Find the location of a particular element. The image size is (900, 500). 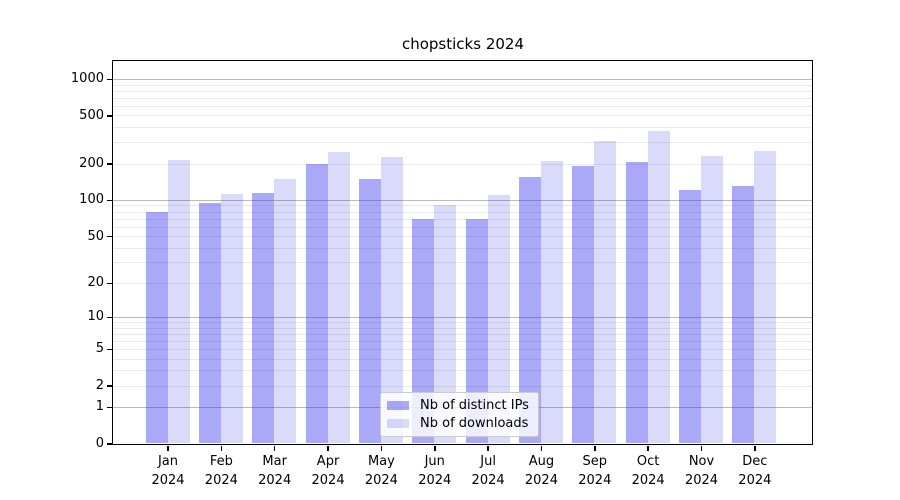

y-tick-label: 50 is located at coordinates (95, 236).